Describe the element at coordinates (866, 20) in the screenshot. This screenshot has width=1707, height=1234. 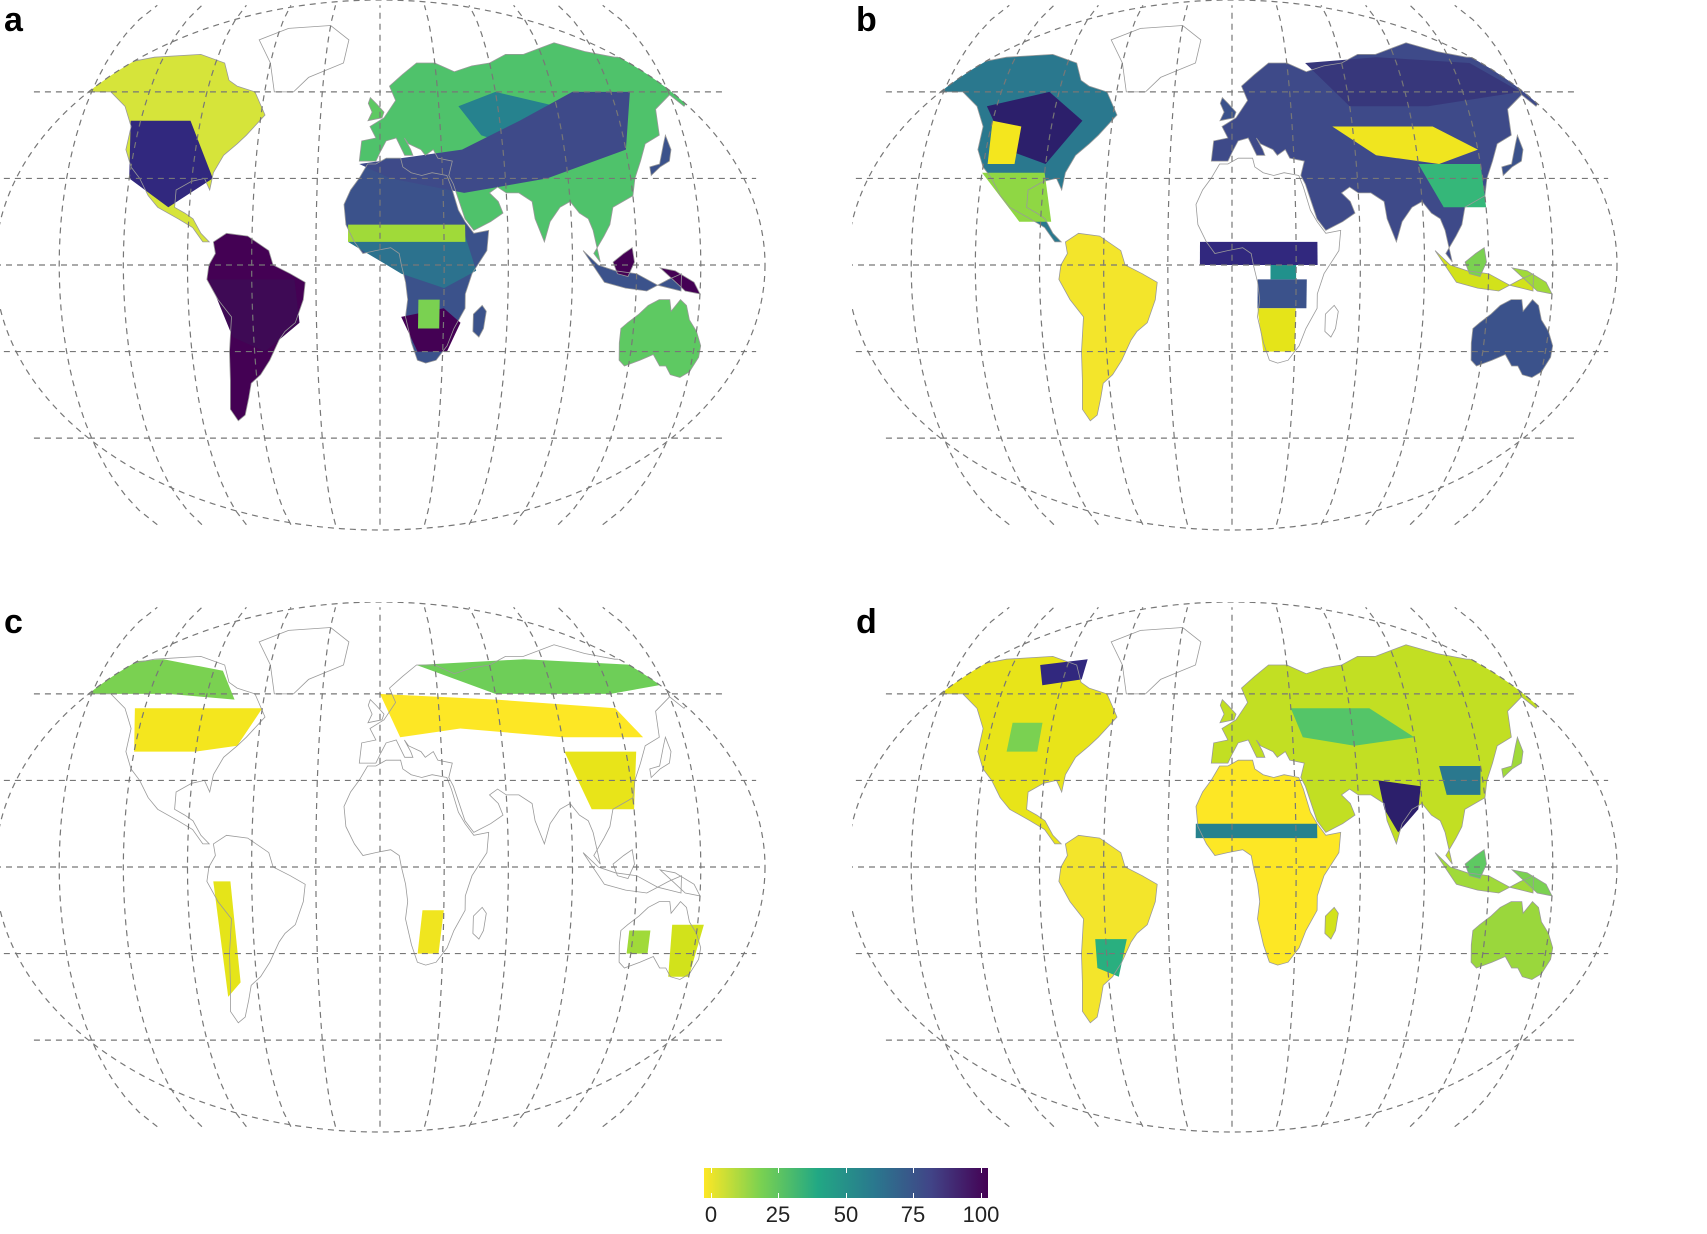
I see `panel-label-b: b` at that location.